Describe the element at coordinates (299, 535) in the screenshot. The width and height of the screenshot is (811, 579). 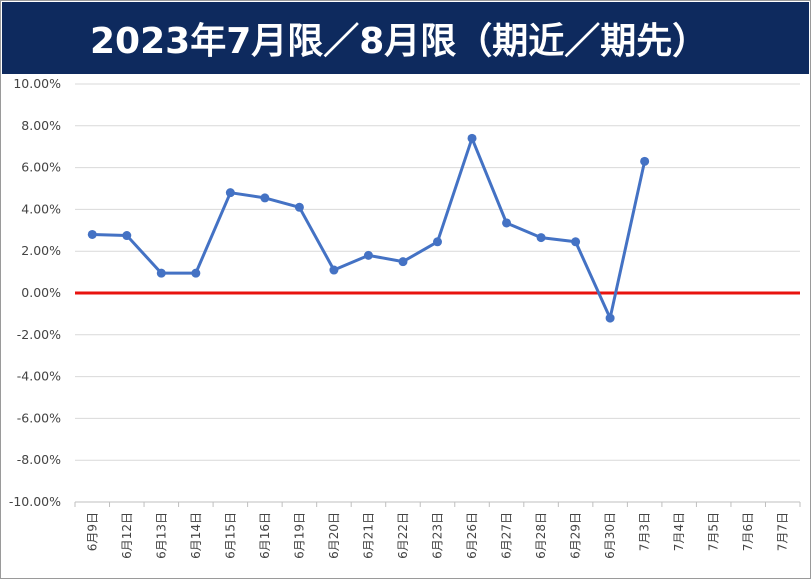
I see `x-tick-label: 6月19日` at that location.